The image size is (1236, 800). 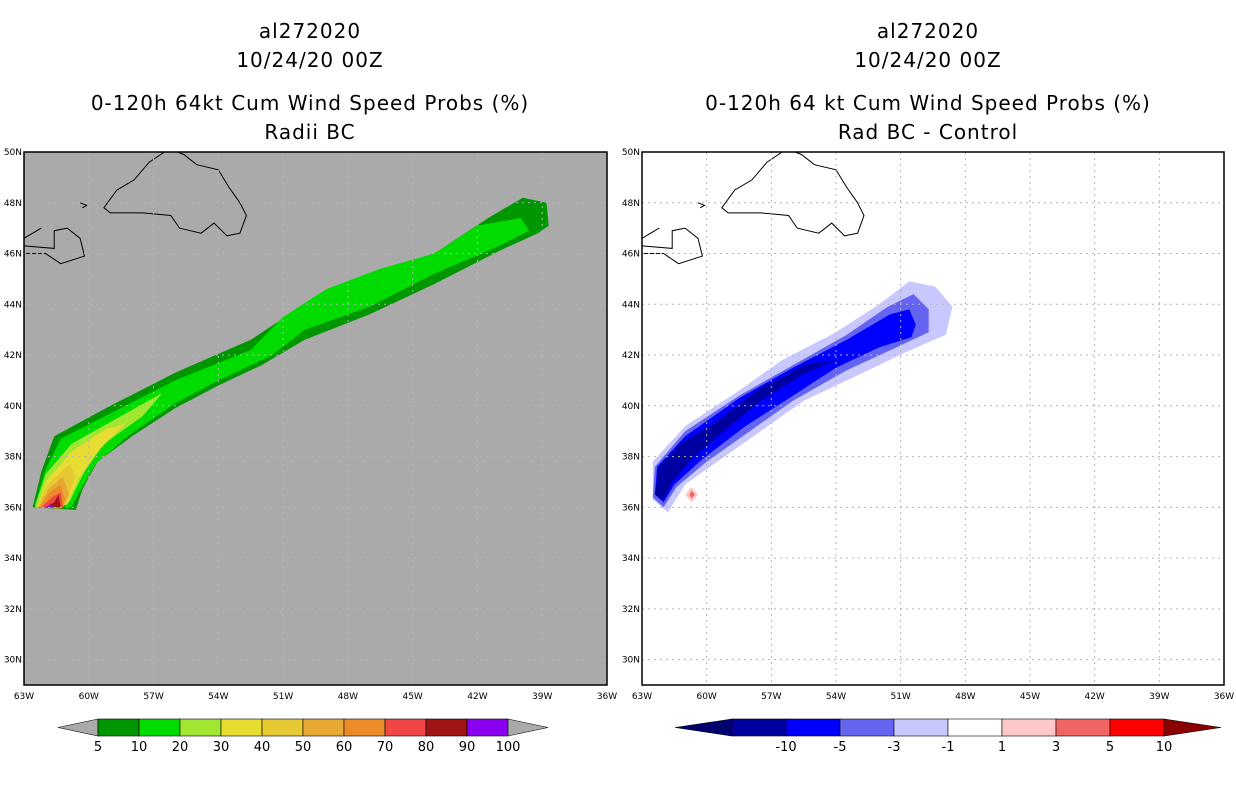 I want to click on right-panel-title: al272020 10/24/20 00Z, so click(x=928, y=45).